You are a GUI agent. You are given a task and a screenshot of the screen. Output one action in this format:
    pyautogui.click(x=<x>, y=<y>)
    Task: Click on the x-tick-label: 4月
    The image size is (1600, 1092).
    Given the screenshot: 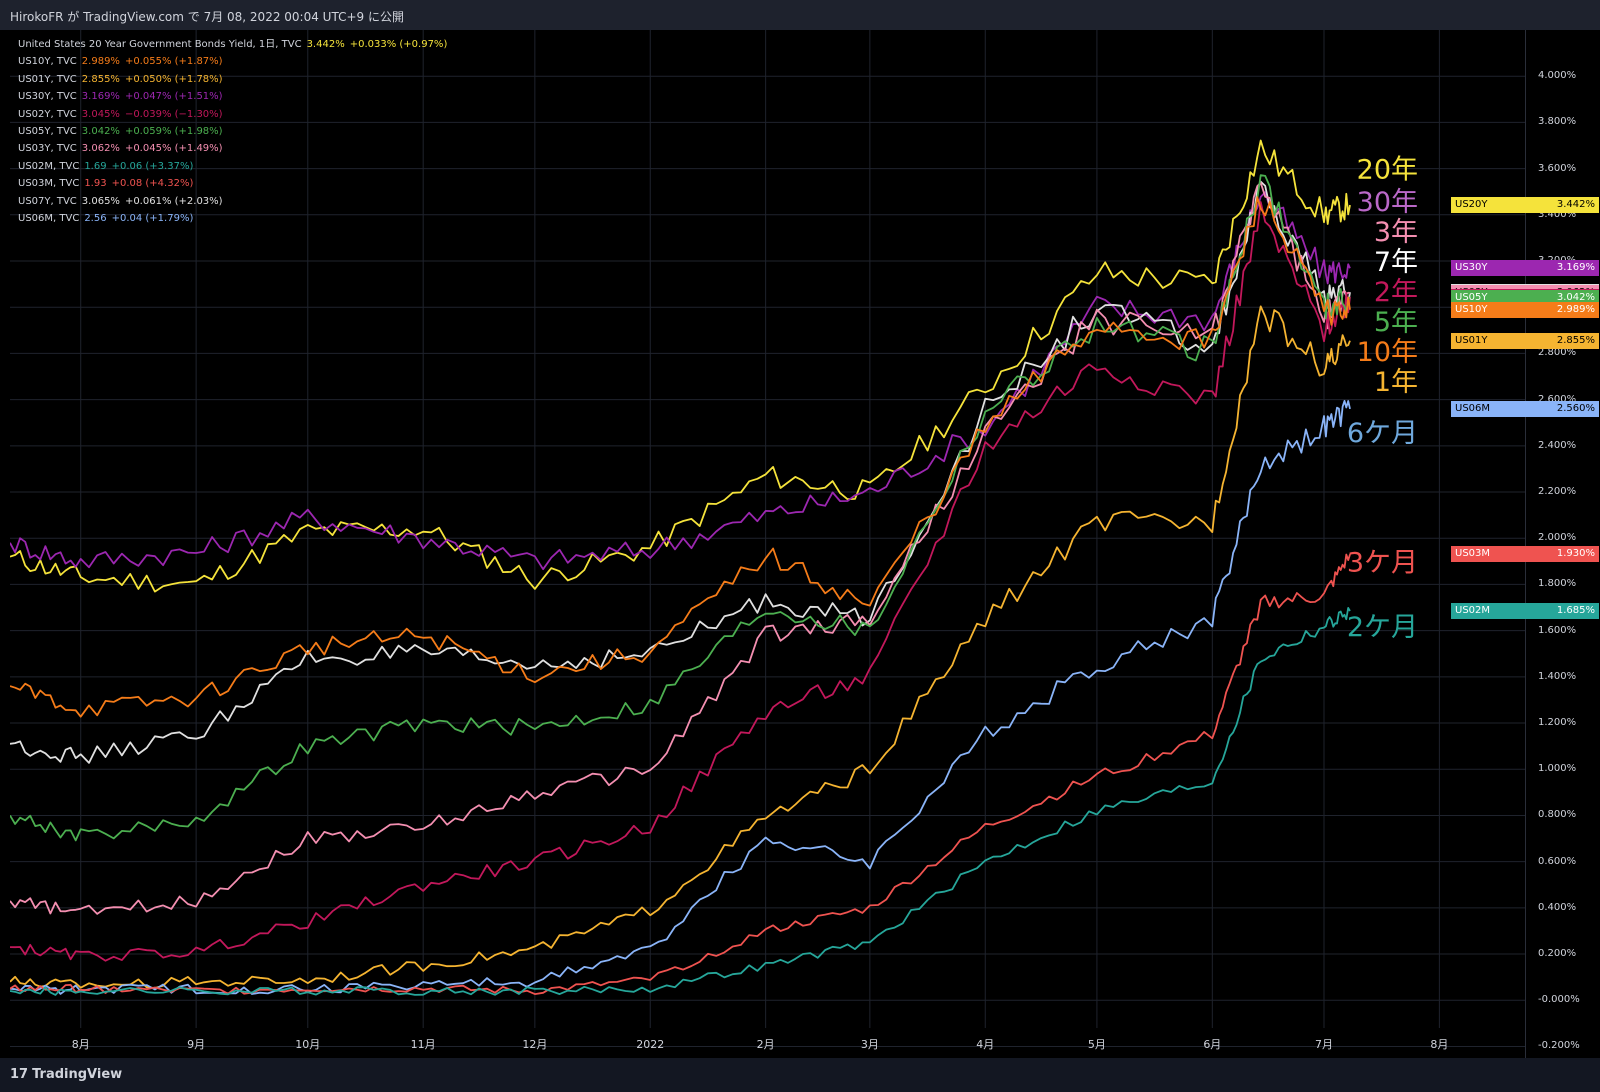 What is the action you would take?
    pyautogui.click(x=985, y=1044)
    